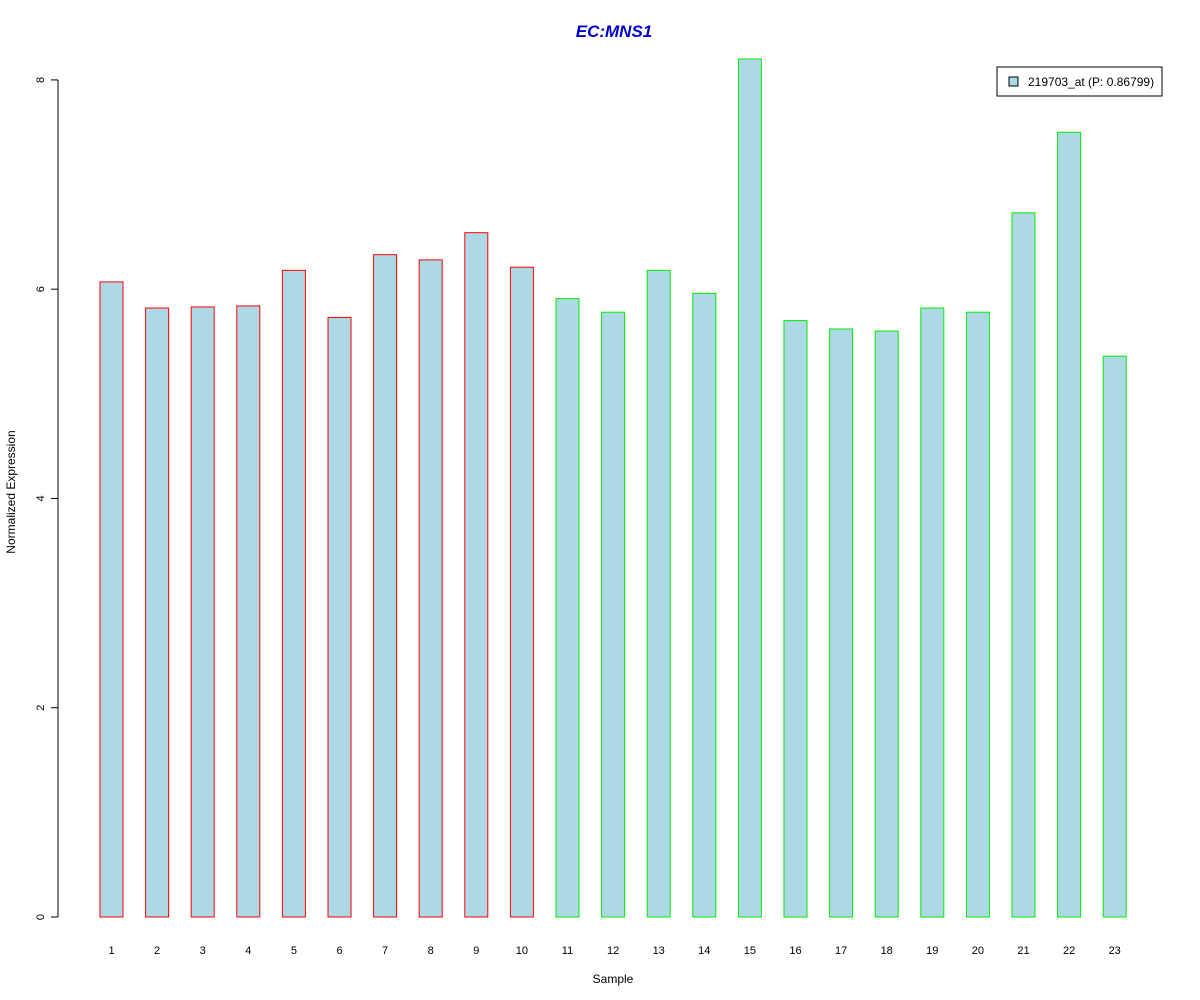 The height and width of the screenshot is (1000, 1200). What do you see at coordinates (567, 951) in the screenshot?
I see `x-tick-label: 11` at bounding box center [567, 951].